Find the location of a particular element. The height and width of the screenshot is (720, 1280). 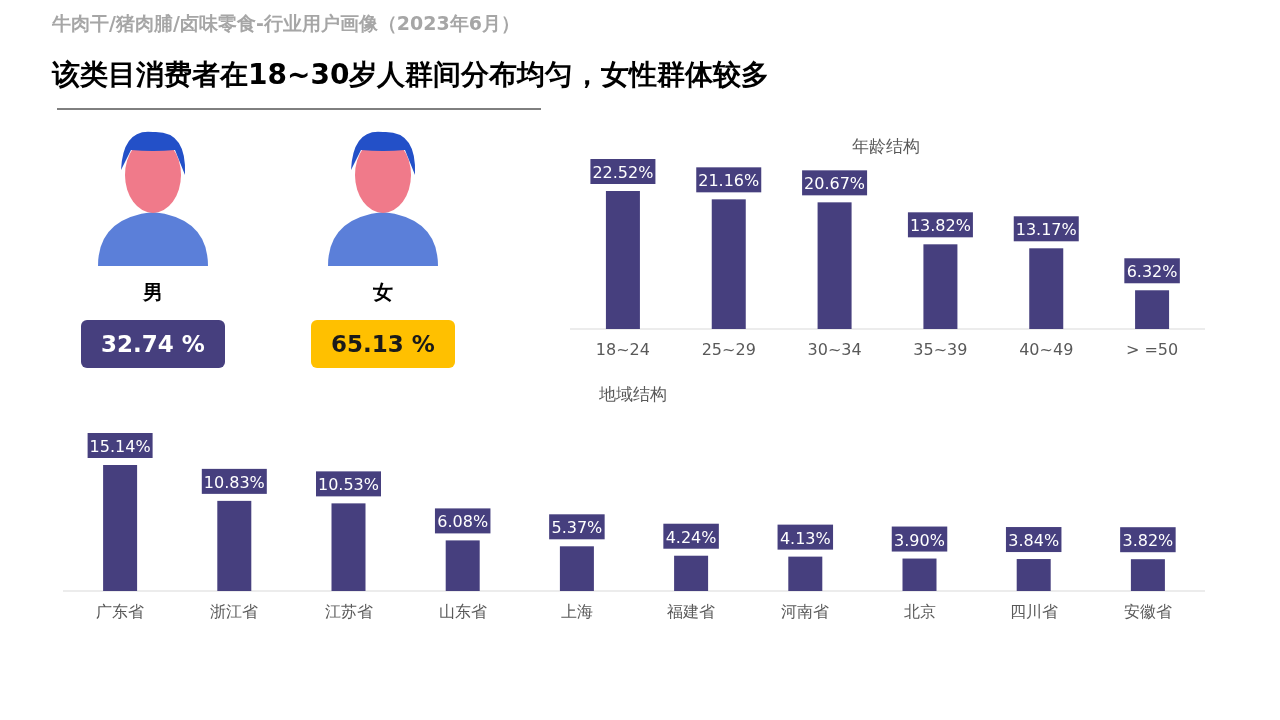

category-label: 男 is located at coordinates (152, 292).